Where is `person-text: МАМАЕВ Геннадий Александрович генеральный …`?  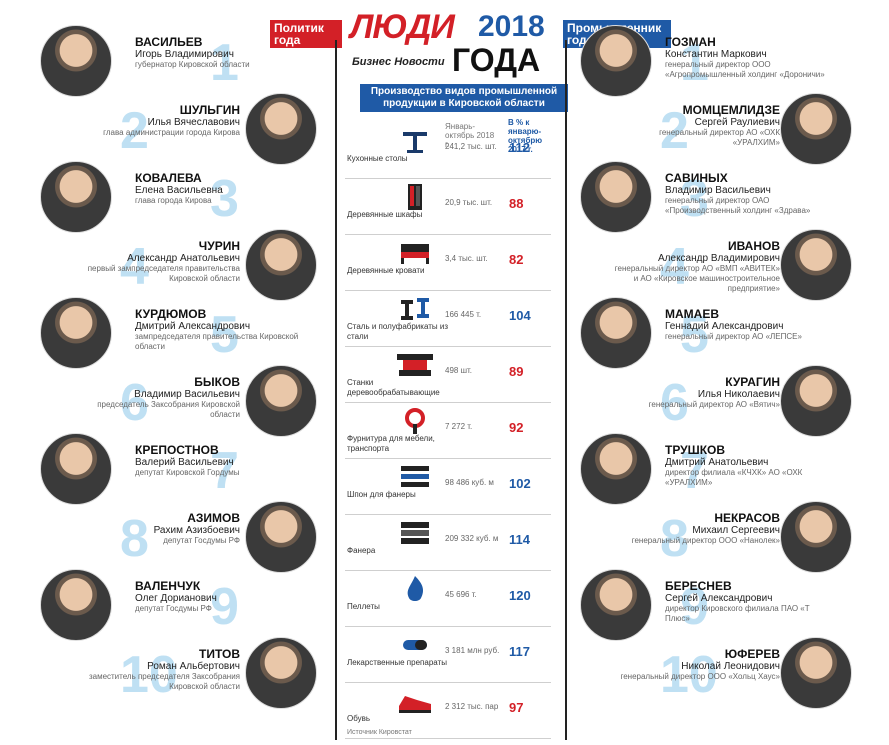
person-text: МАМАЕВ Геннадий Александрович генеральный … is located at coordinates (750, 324).